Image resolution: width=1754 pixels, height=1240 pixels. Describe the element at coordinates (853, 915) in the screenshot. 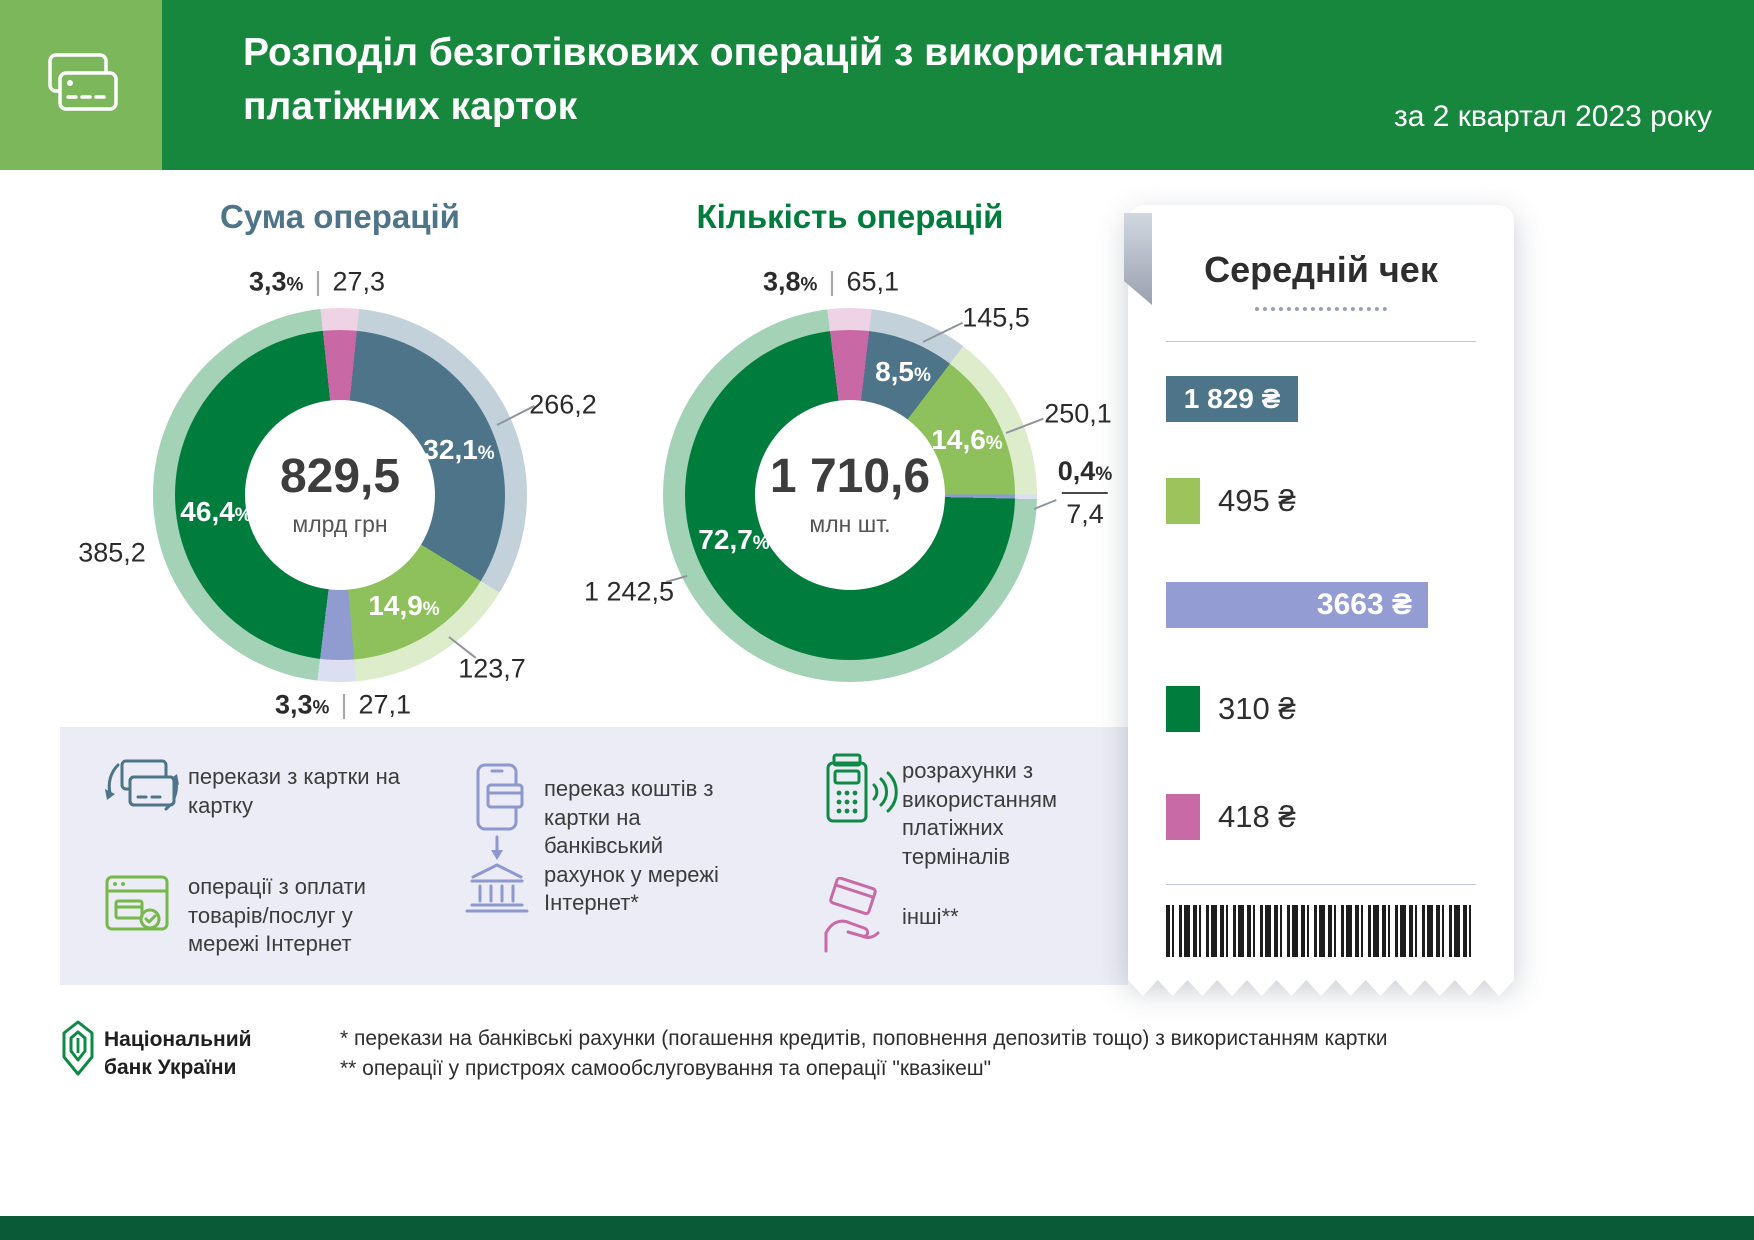

I see `other-operations-icon` at that location.